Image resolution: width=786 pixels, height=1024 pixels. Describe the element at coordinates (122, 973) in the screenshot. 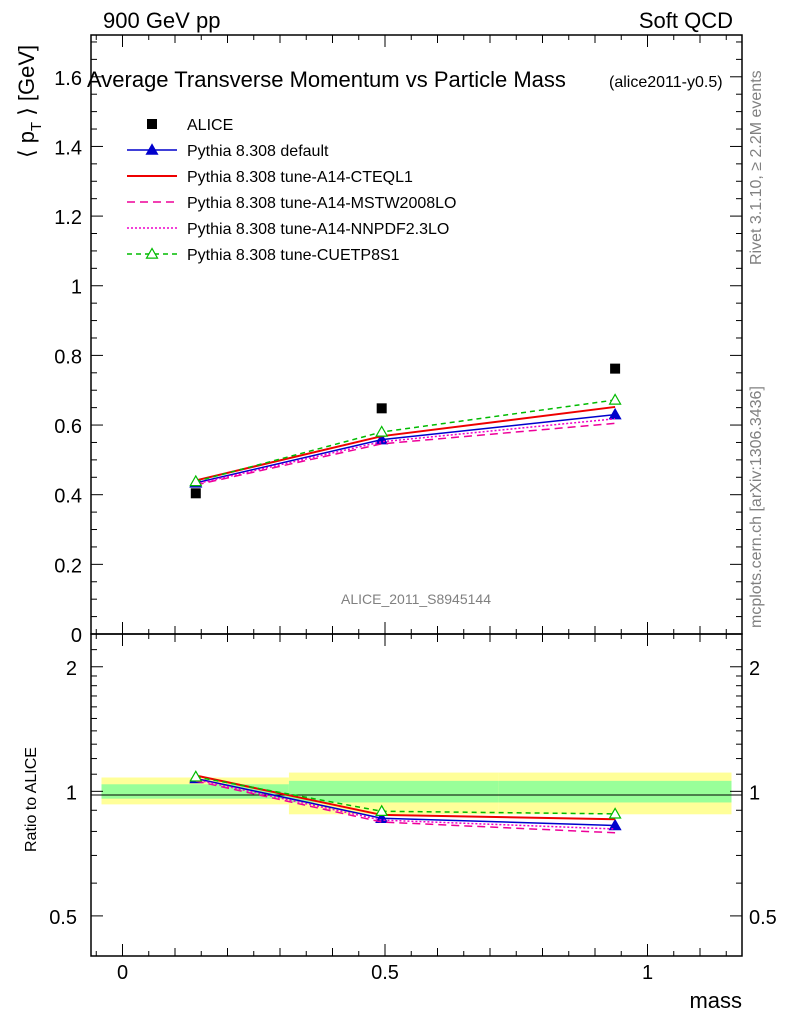

I see `x-tick-label: 0` at that location.